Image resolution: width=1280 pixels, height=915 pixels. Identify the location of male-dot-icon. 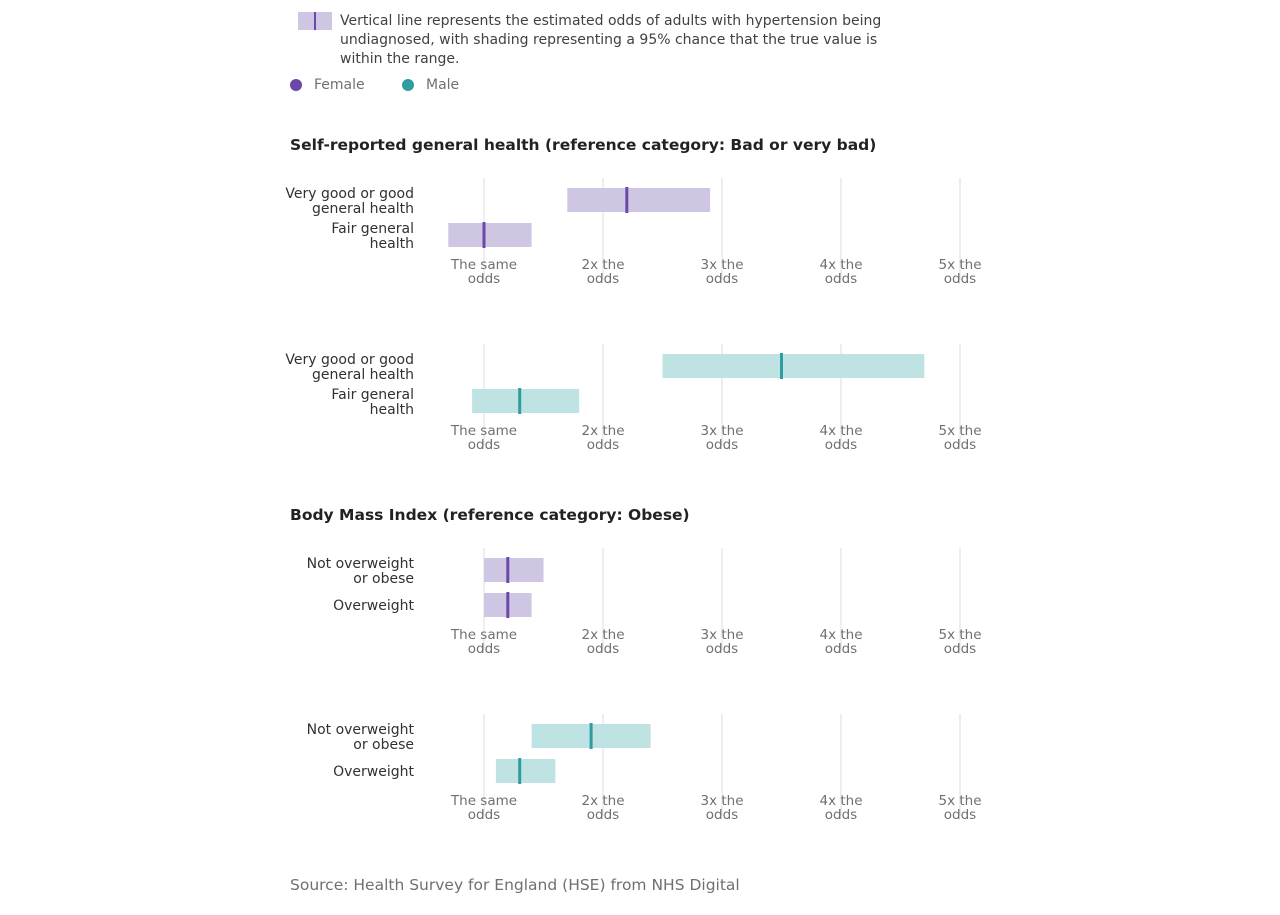
(408, 85).